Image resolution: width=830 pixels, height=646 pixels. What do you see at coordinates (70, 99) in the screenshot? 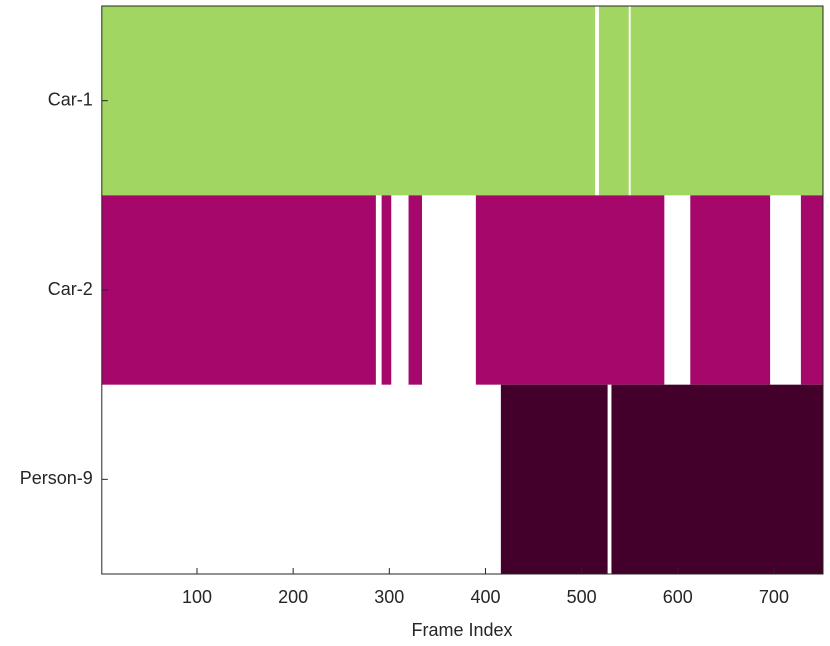
I see `y-tick-label: Car-1` at bounding box center [70, 99].